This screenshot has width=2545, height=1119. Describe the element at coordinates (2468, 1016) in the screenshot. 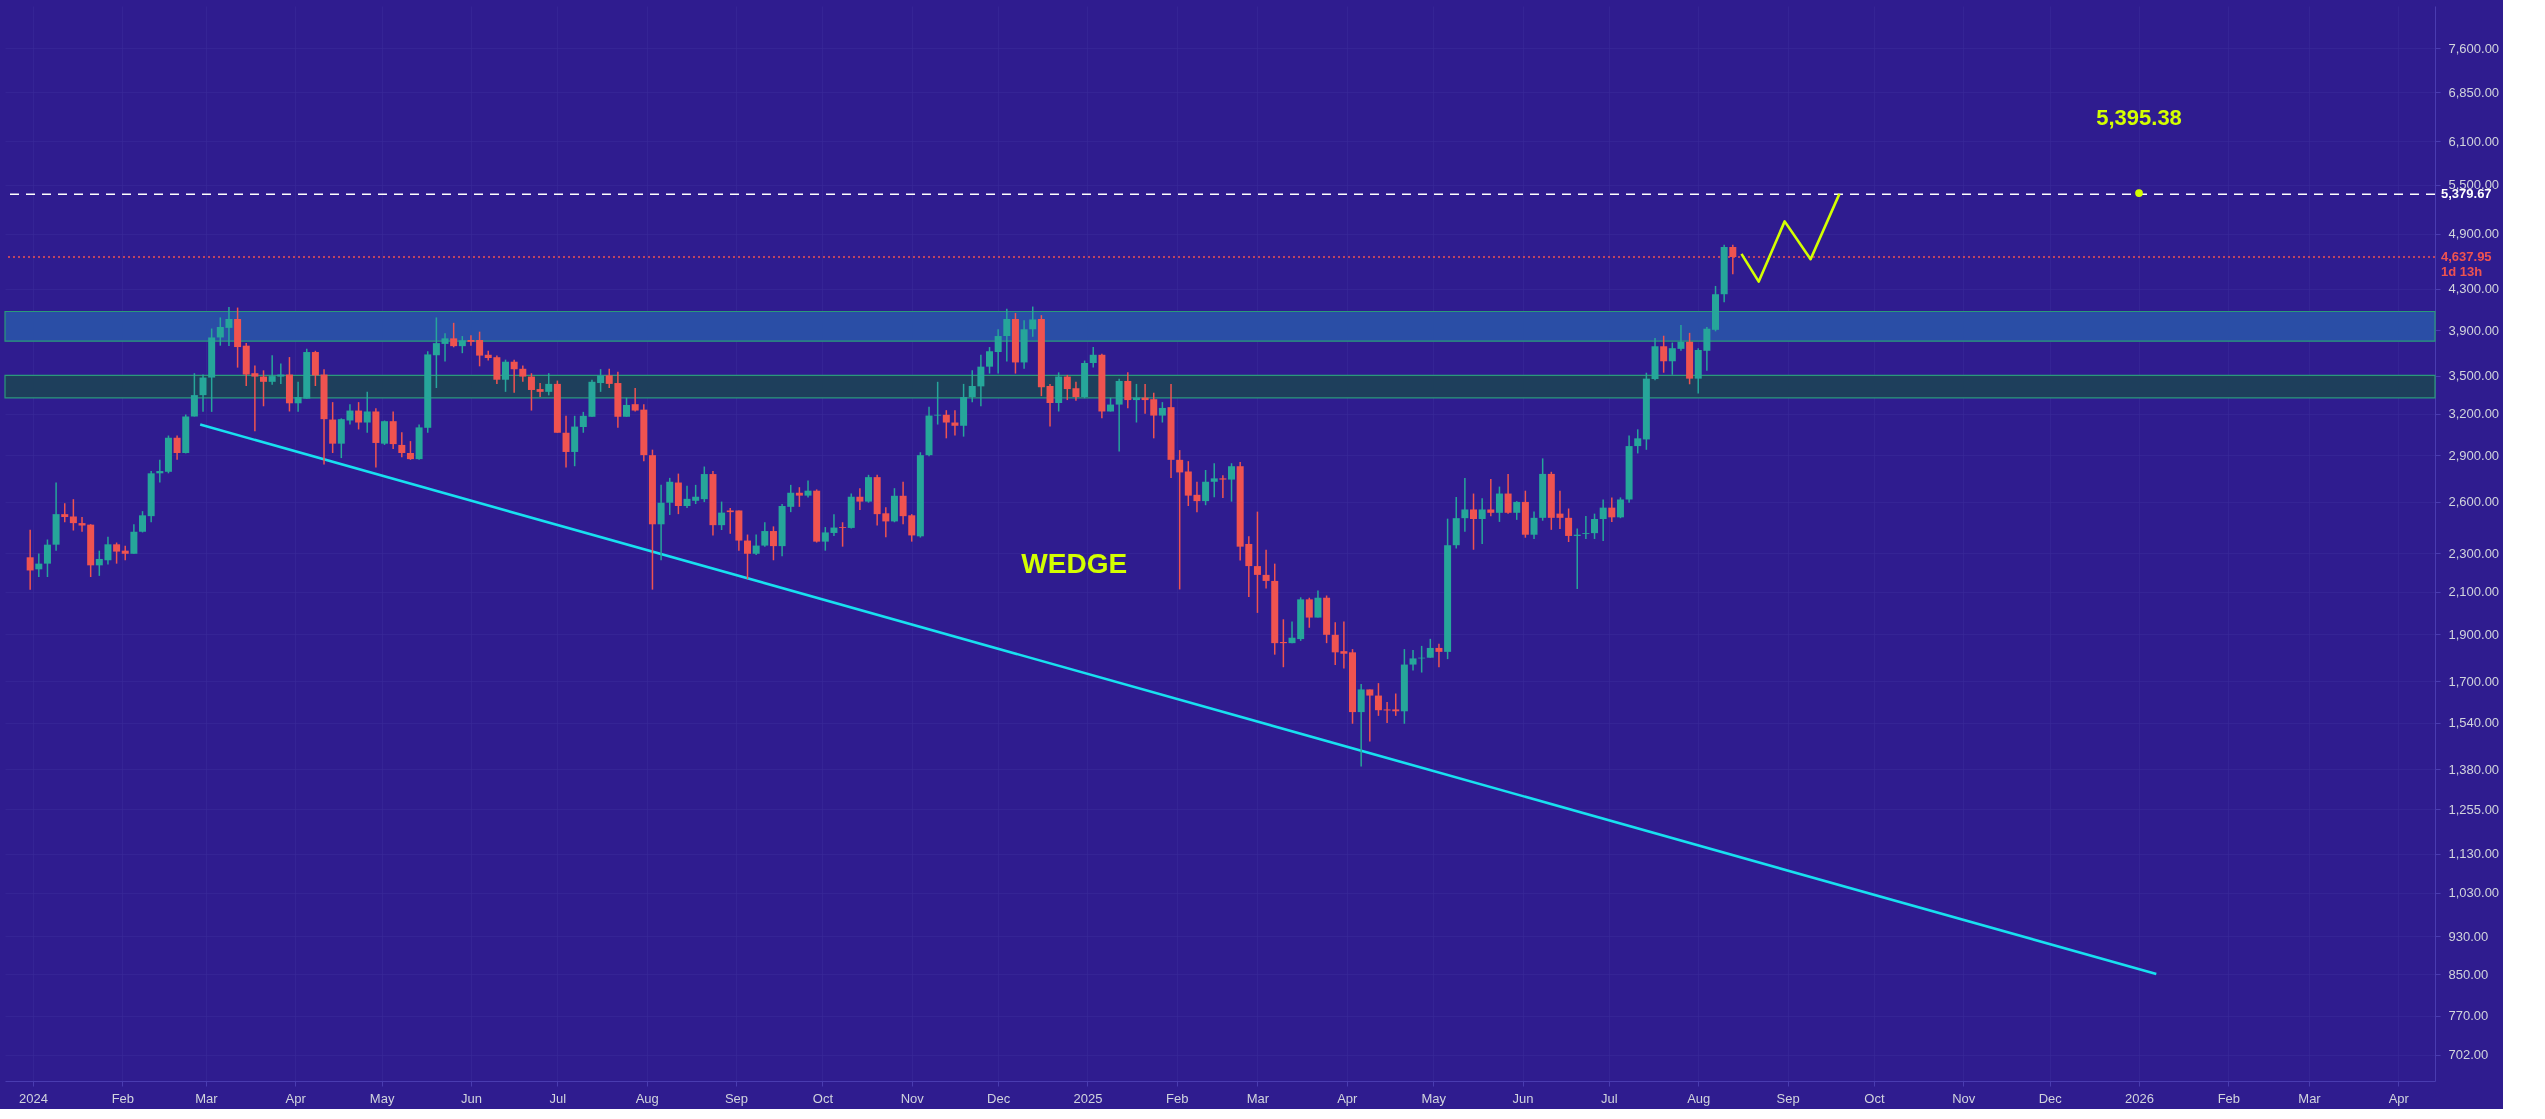

I see `y-tick-label: 770.00` at that location.